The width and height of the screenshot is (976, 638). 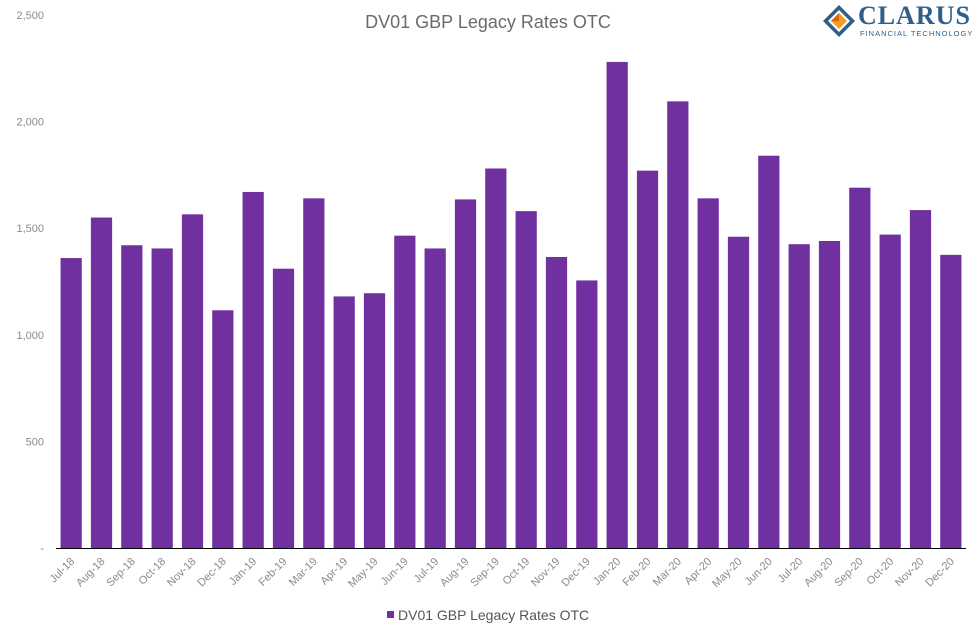 What do you see at coordinates (910, 573) in the screenshot?
I see `x-tick-label: Nov-20` at bounding box center [910, 573].